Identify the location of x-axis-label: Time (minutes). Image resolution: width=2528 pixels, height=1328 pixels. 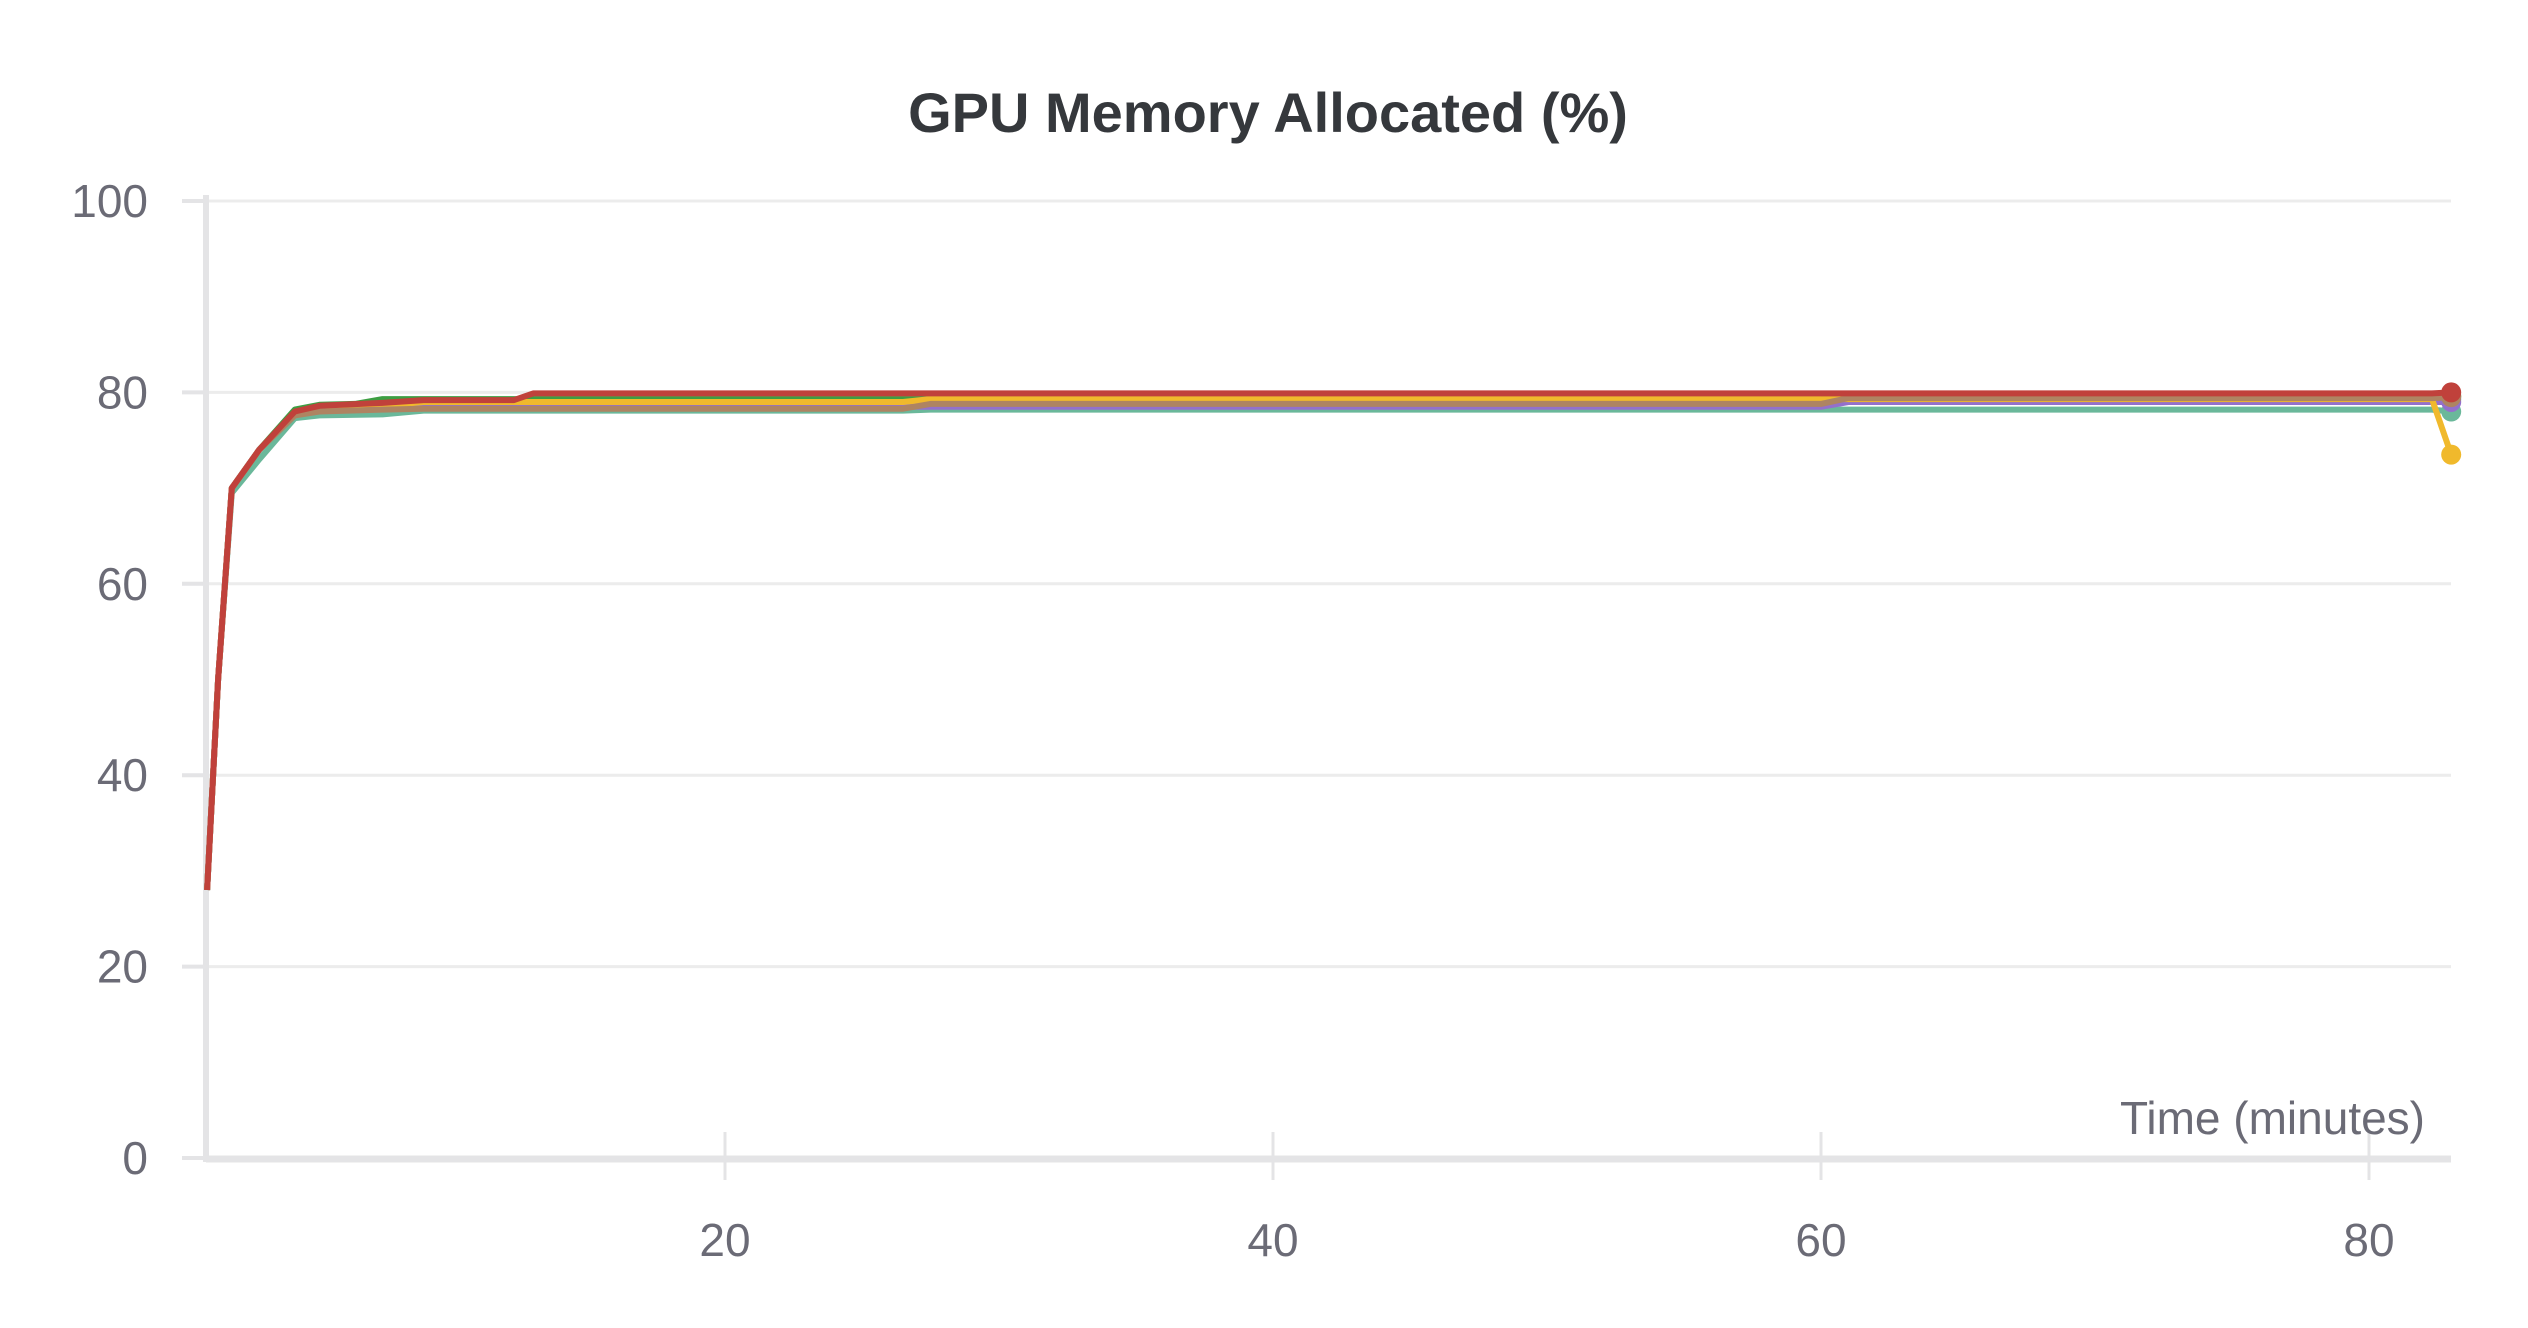
(2272, 1118).